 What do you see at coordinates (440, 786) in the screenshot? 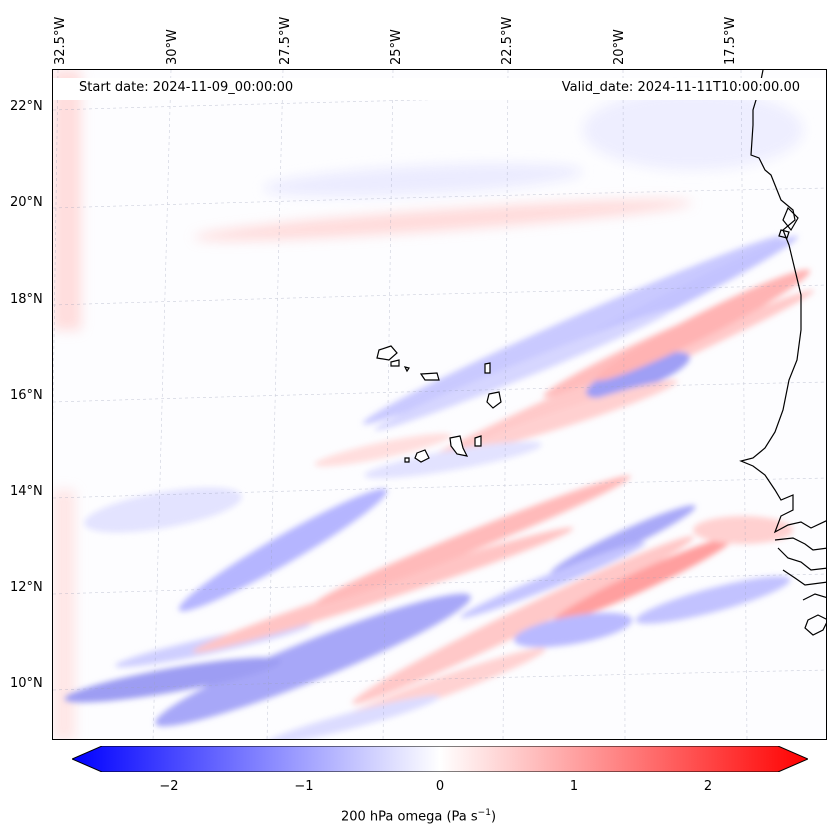
I see `cbar-label-0: 0` at bounding box center [440, 786].